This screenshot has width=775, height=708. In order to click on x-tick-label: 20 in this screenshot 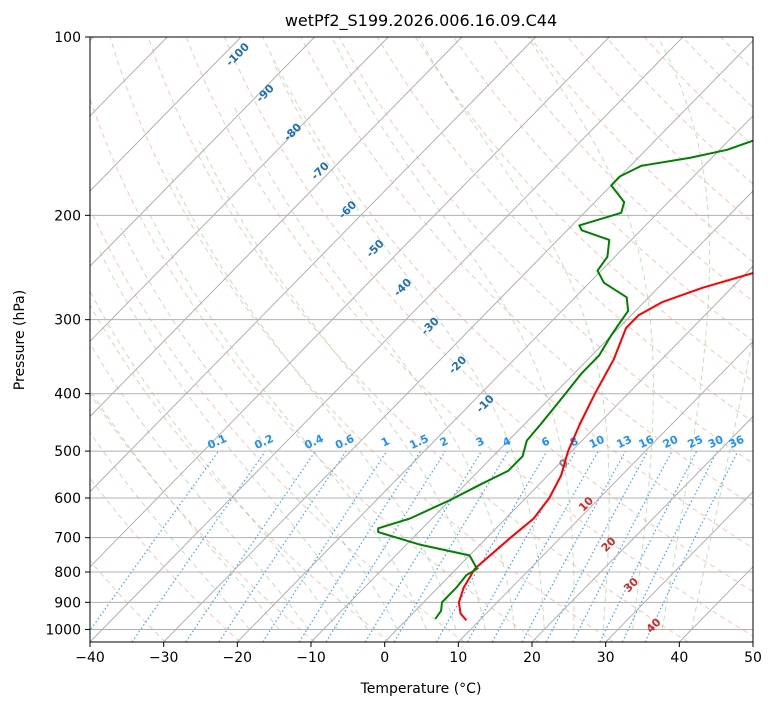, I will do `click(532, 658)`.